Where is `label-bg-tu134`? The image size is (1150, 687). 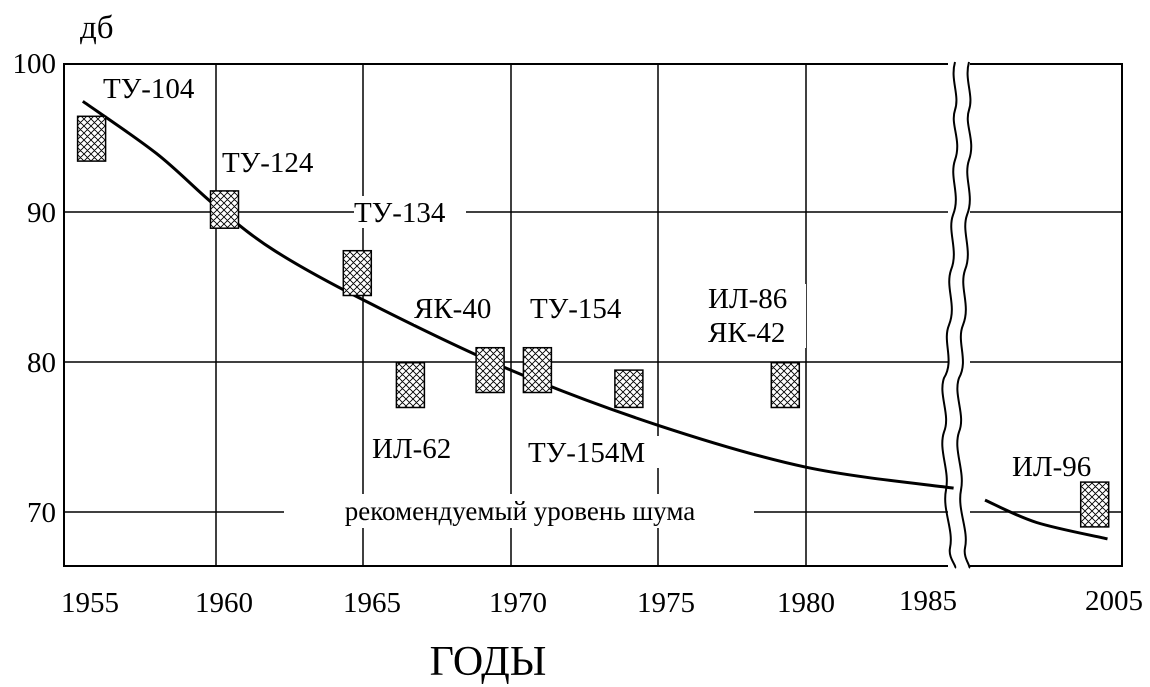 label-bg-tu134 is located at coordinates (410, 212).